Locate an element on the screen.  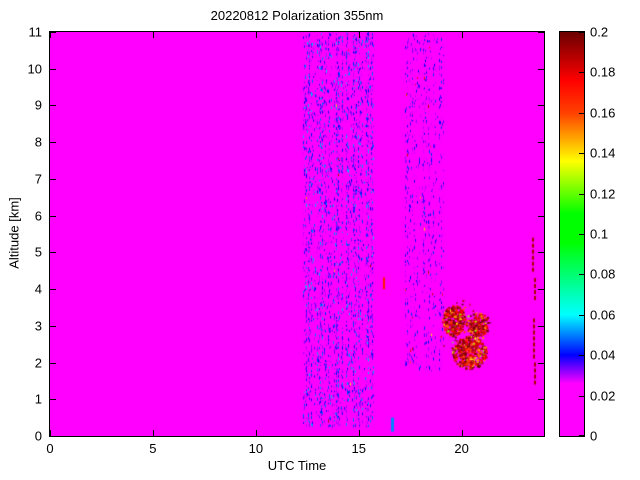
y-tick-label: 2 is located at coordinates (38, 363).